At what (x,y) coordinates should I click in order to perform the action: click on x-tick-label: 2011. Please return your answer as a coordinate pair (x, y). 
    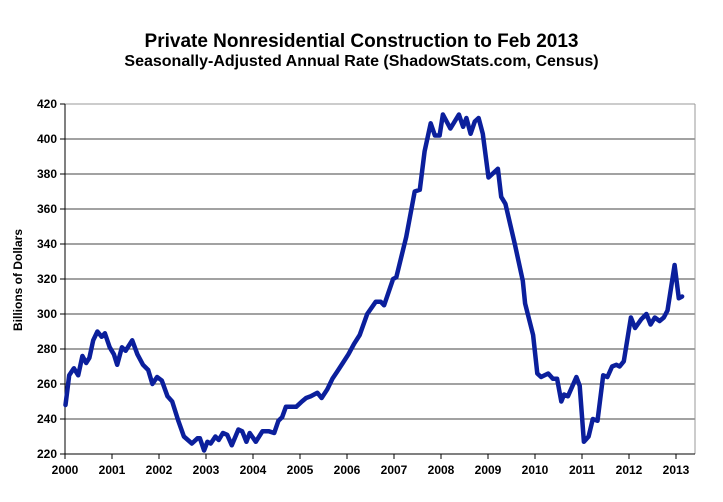
    Looking at the image, I should click on (582, 470).